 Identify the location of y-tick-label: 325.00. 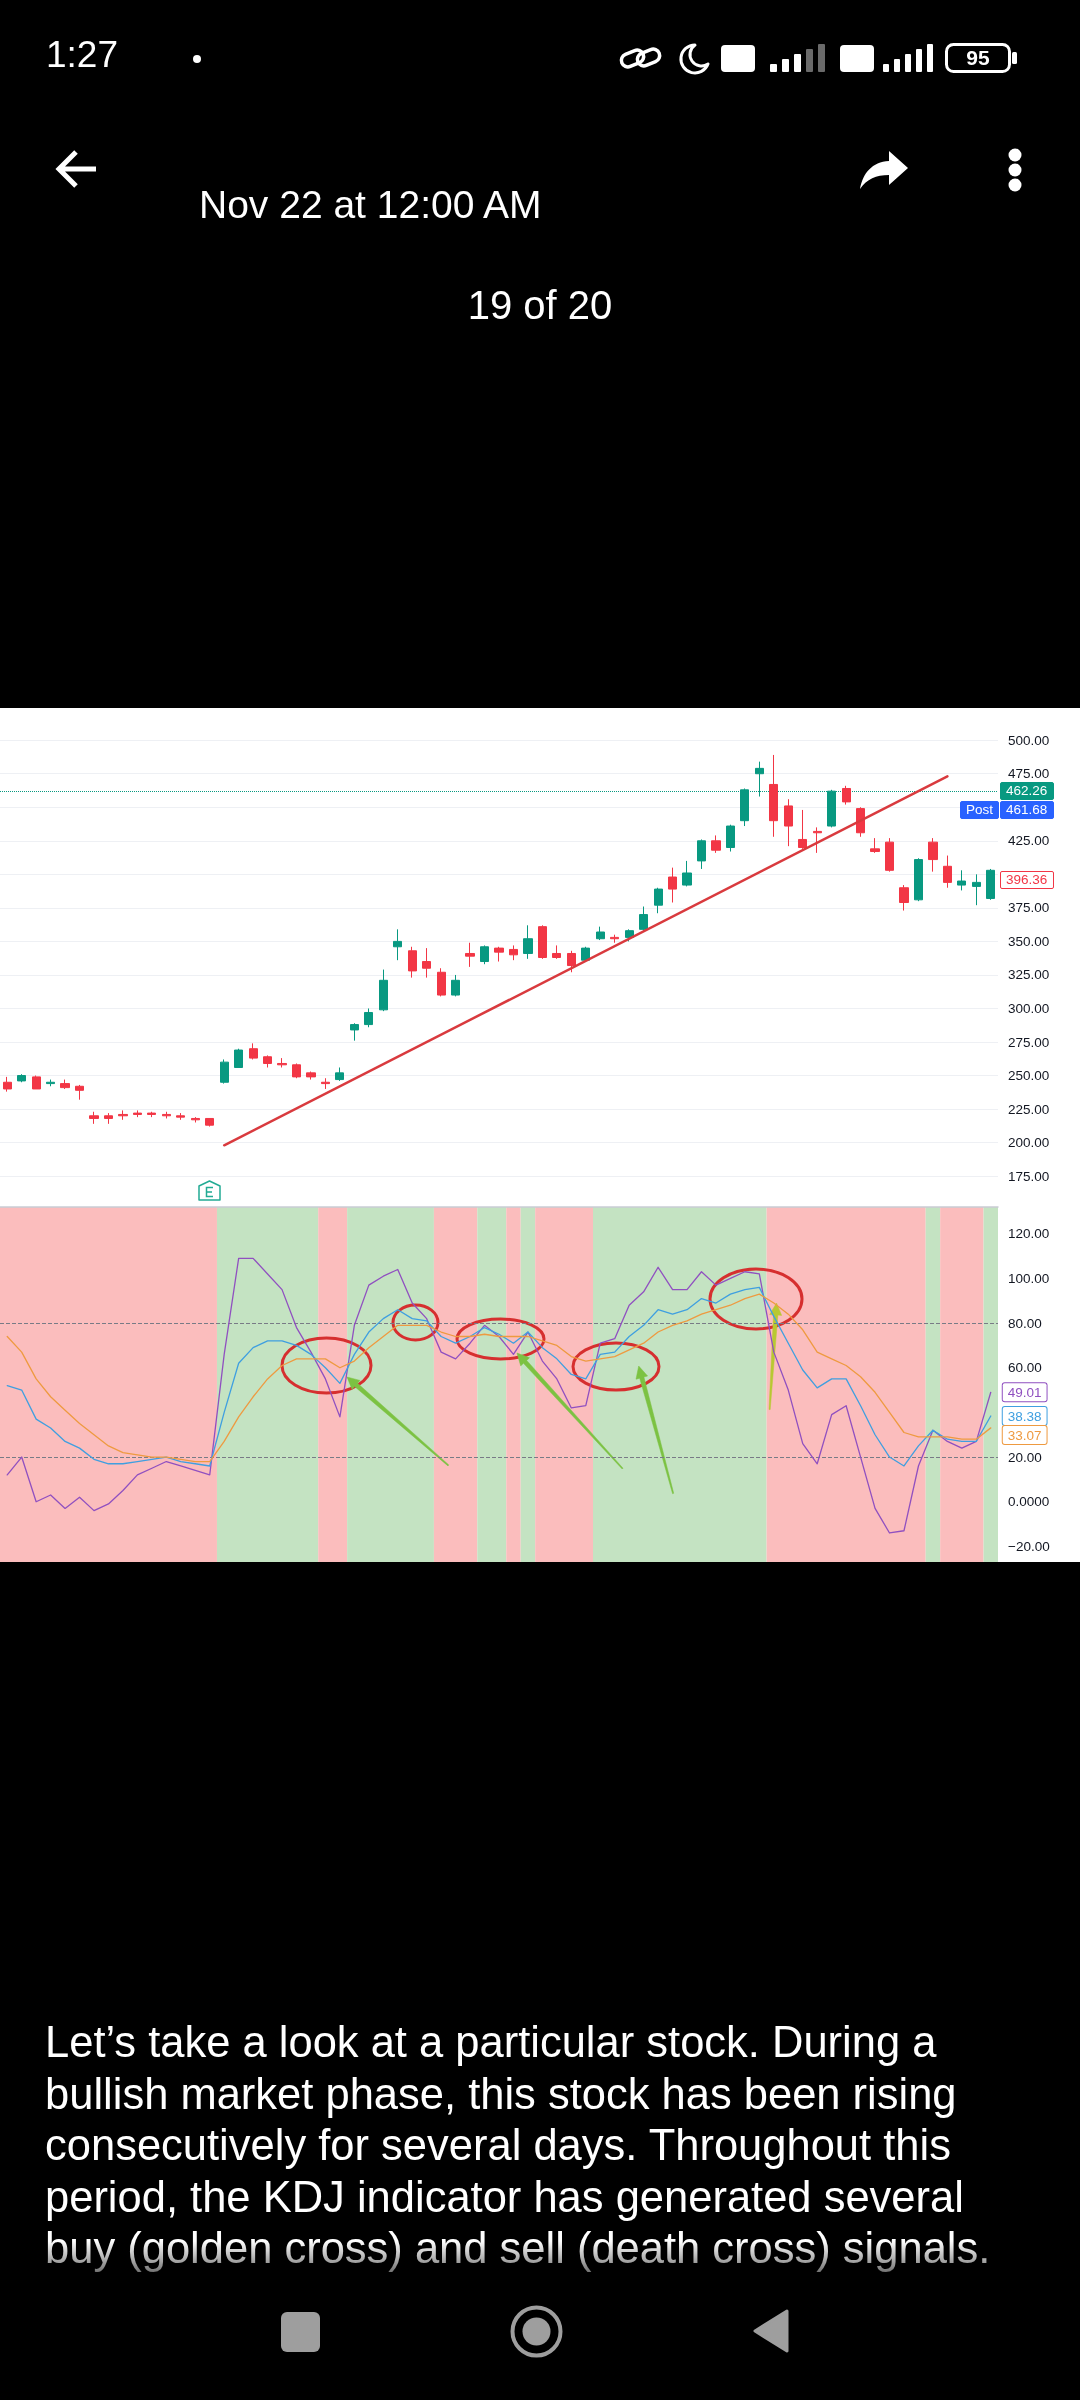
(1029, 975).